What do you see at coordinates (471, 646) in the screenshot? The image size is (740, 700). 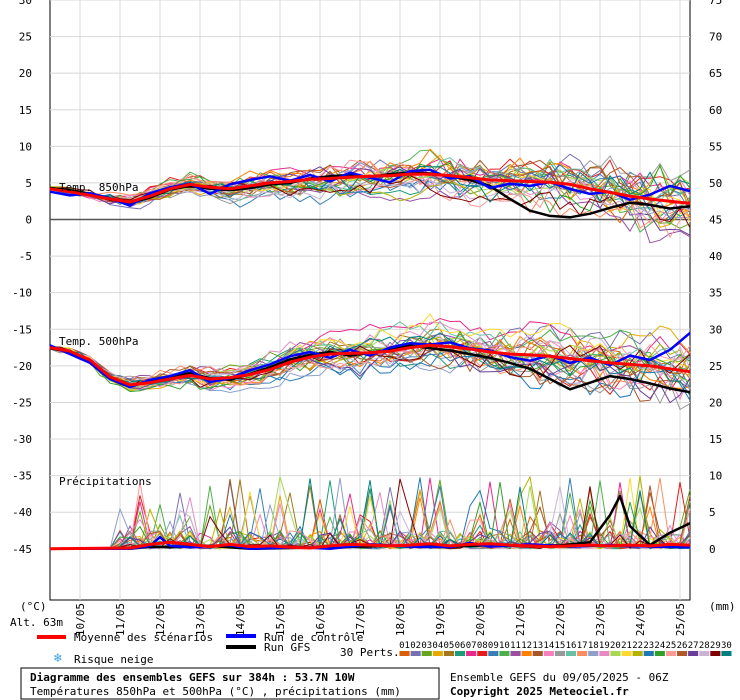 I see `pert-number-07: 07` at bounding box center [471, 646].